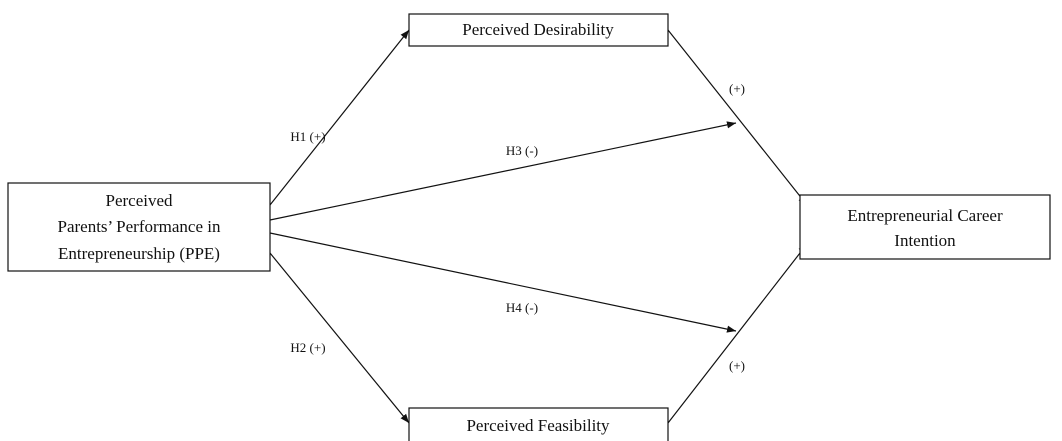 The image size is (1062, 441). I want to click on node-label: Parents’ Performance in, so click(139, 226).